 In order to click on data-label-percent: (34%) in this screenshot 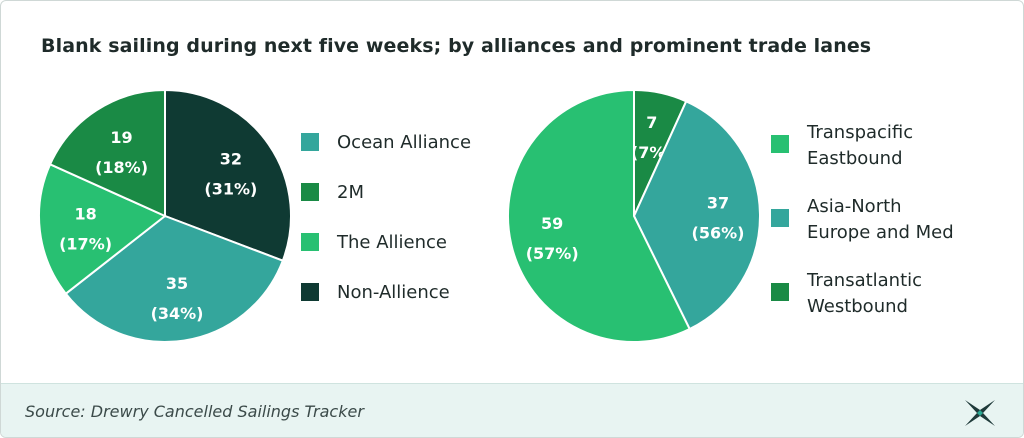, I will do `click(177, 313)`.